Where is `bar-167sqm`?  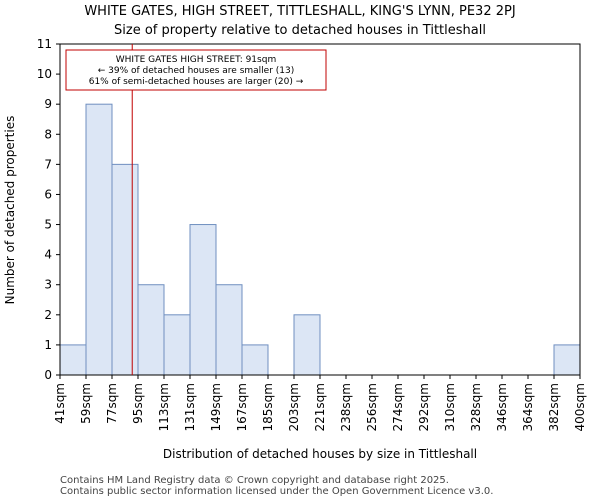
bar-167sqm is located at coordinates (255, 360).